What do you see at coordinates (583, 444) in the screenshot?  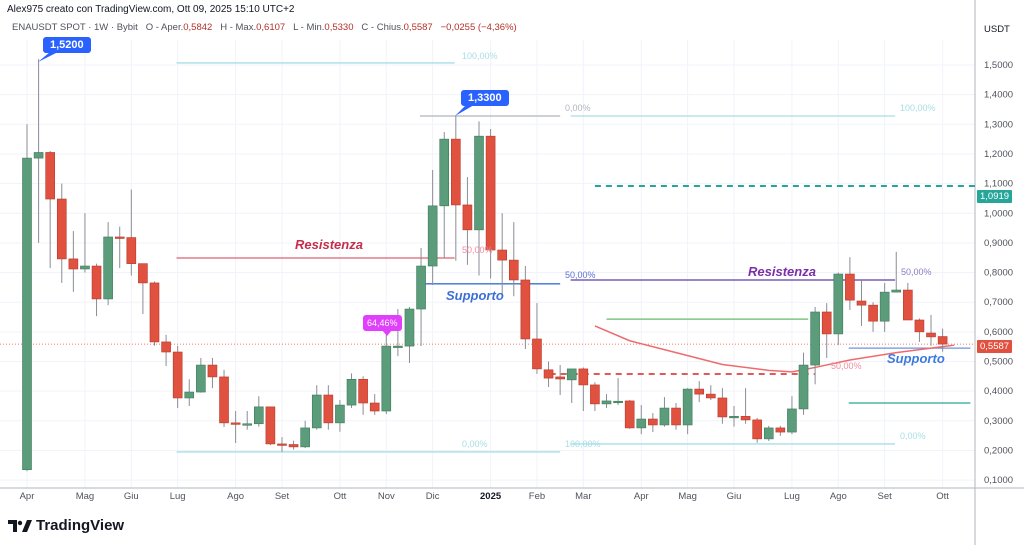 I see `fib2-bottom-left-label: 100,00%` at bounding box center [583, 444].